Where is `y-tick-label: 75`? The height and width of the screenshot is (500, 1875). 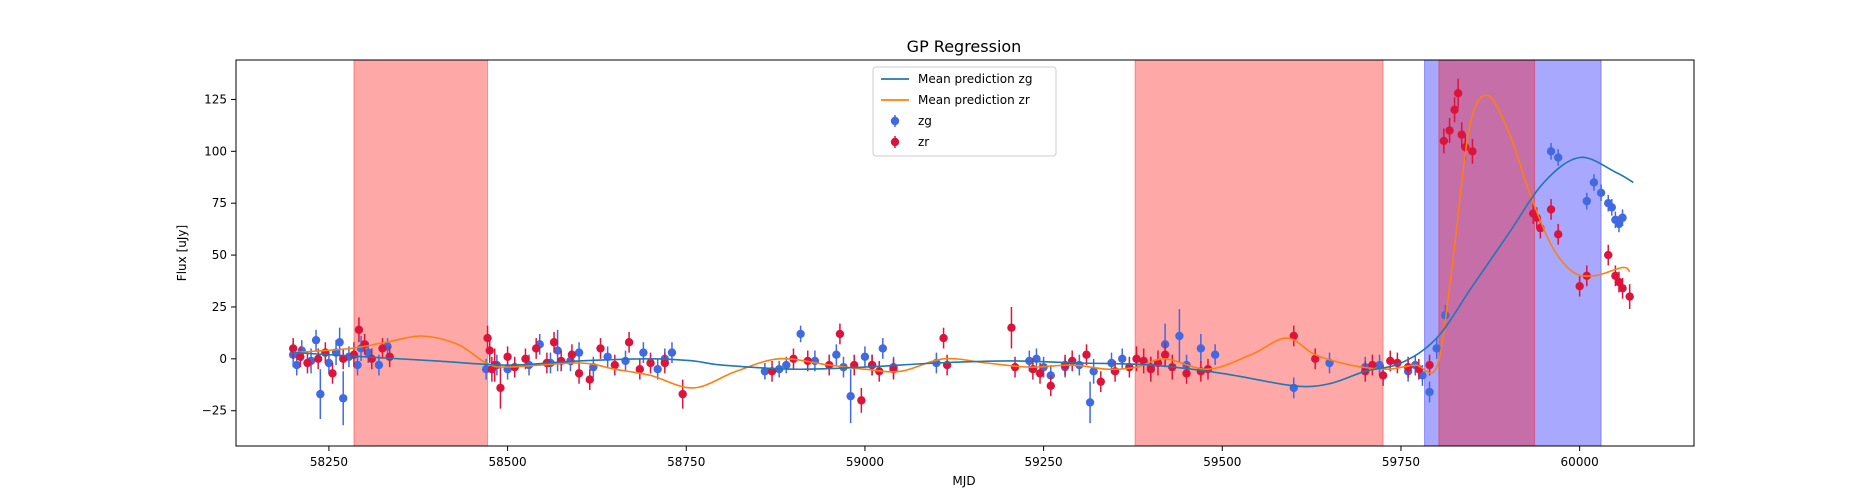
y-tick-label: 75 is located at coordinates (219, 203).